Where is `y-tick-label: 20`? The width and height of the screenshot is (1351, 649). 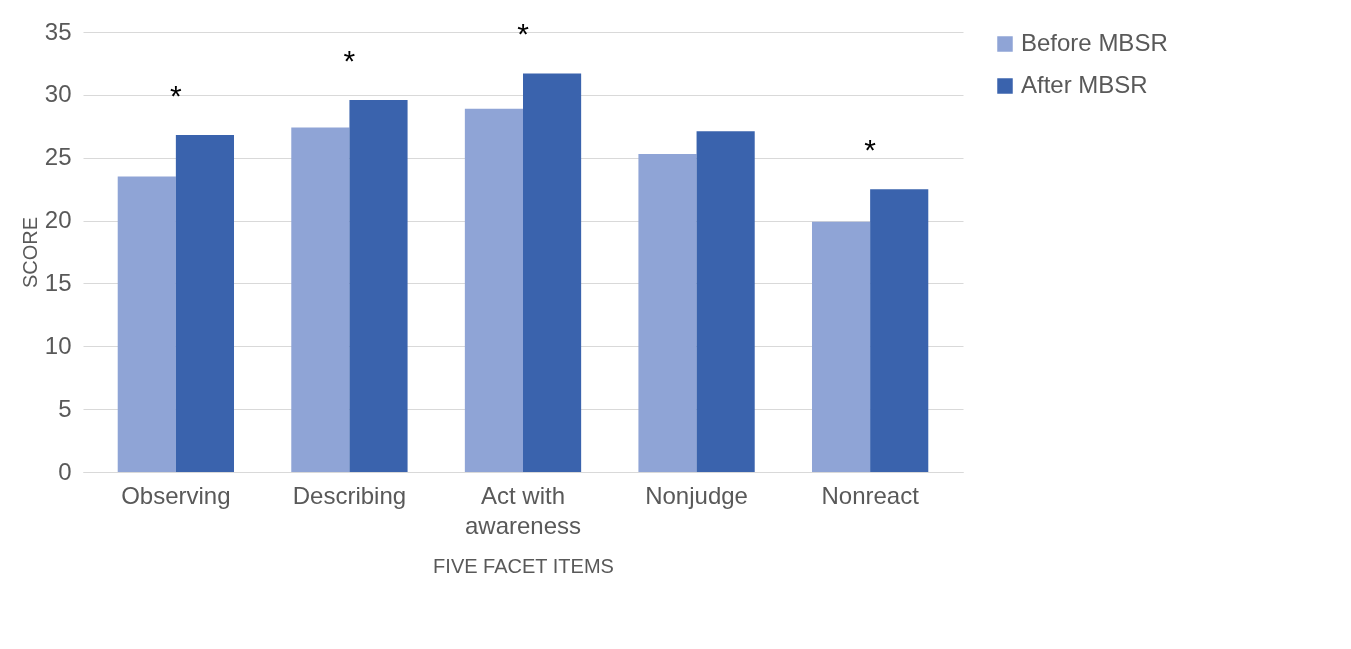 y-tick-label: 20 is located at coordinates (58, 220).